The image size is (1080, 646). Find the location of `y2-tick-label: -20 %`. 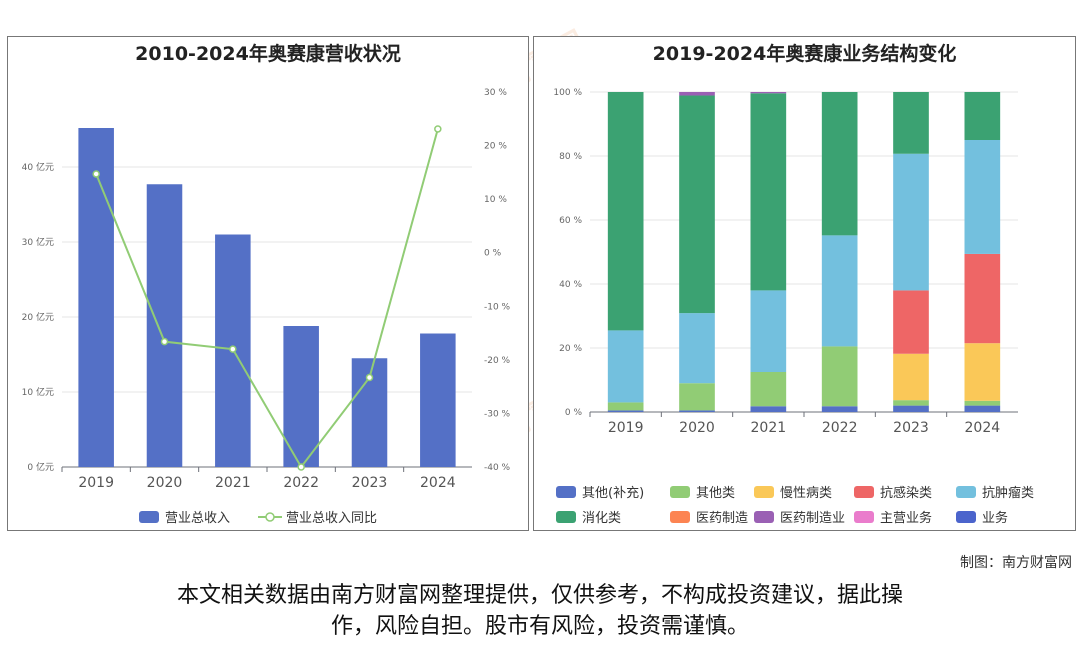

y2-tick-label: -20 % is located at coordinates (497, 361).